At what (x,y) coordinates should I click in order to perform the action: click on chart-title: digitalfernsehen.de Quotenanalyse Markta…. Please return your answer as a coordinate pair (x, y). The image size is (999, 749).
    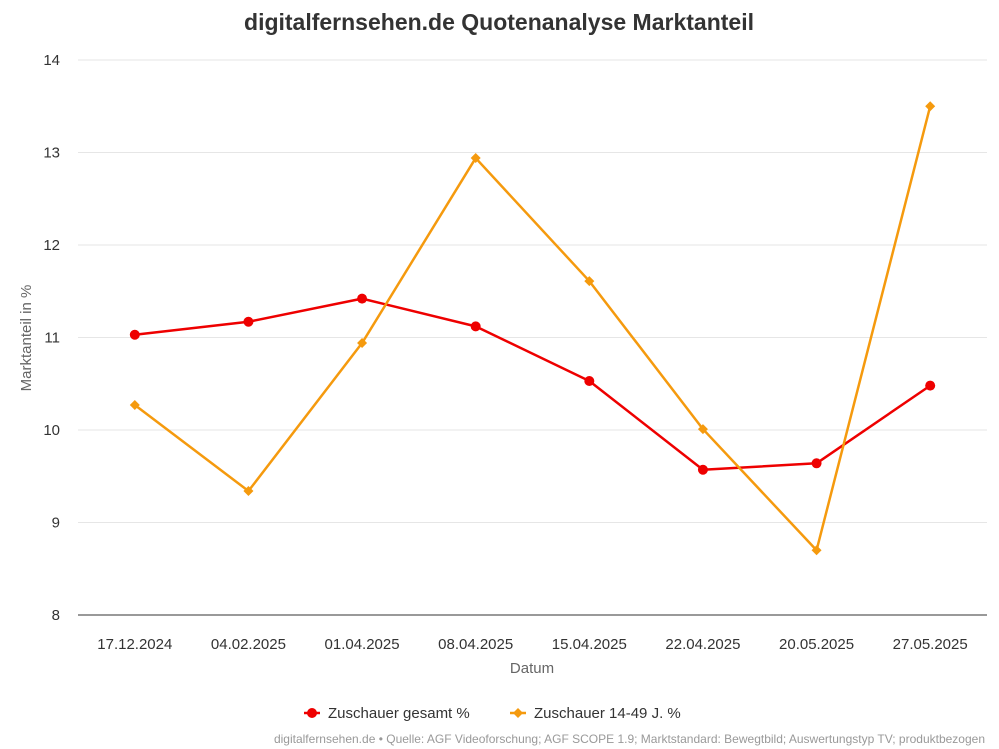
    Looking at the image, I should click on (499, 22).